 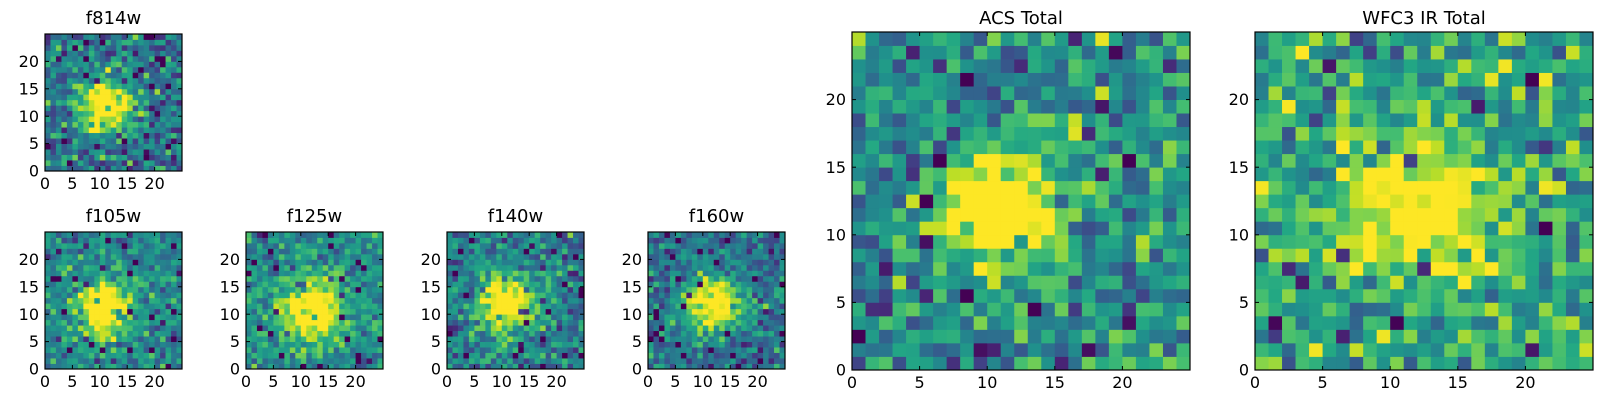 What do you see at coordinates (127, 183) in the screenshot?
I see `x-tick-label: 15` at bounding box center [127, 183].